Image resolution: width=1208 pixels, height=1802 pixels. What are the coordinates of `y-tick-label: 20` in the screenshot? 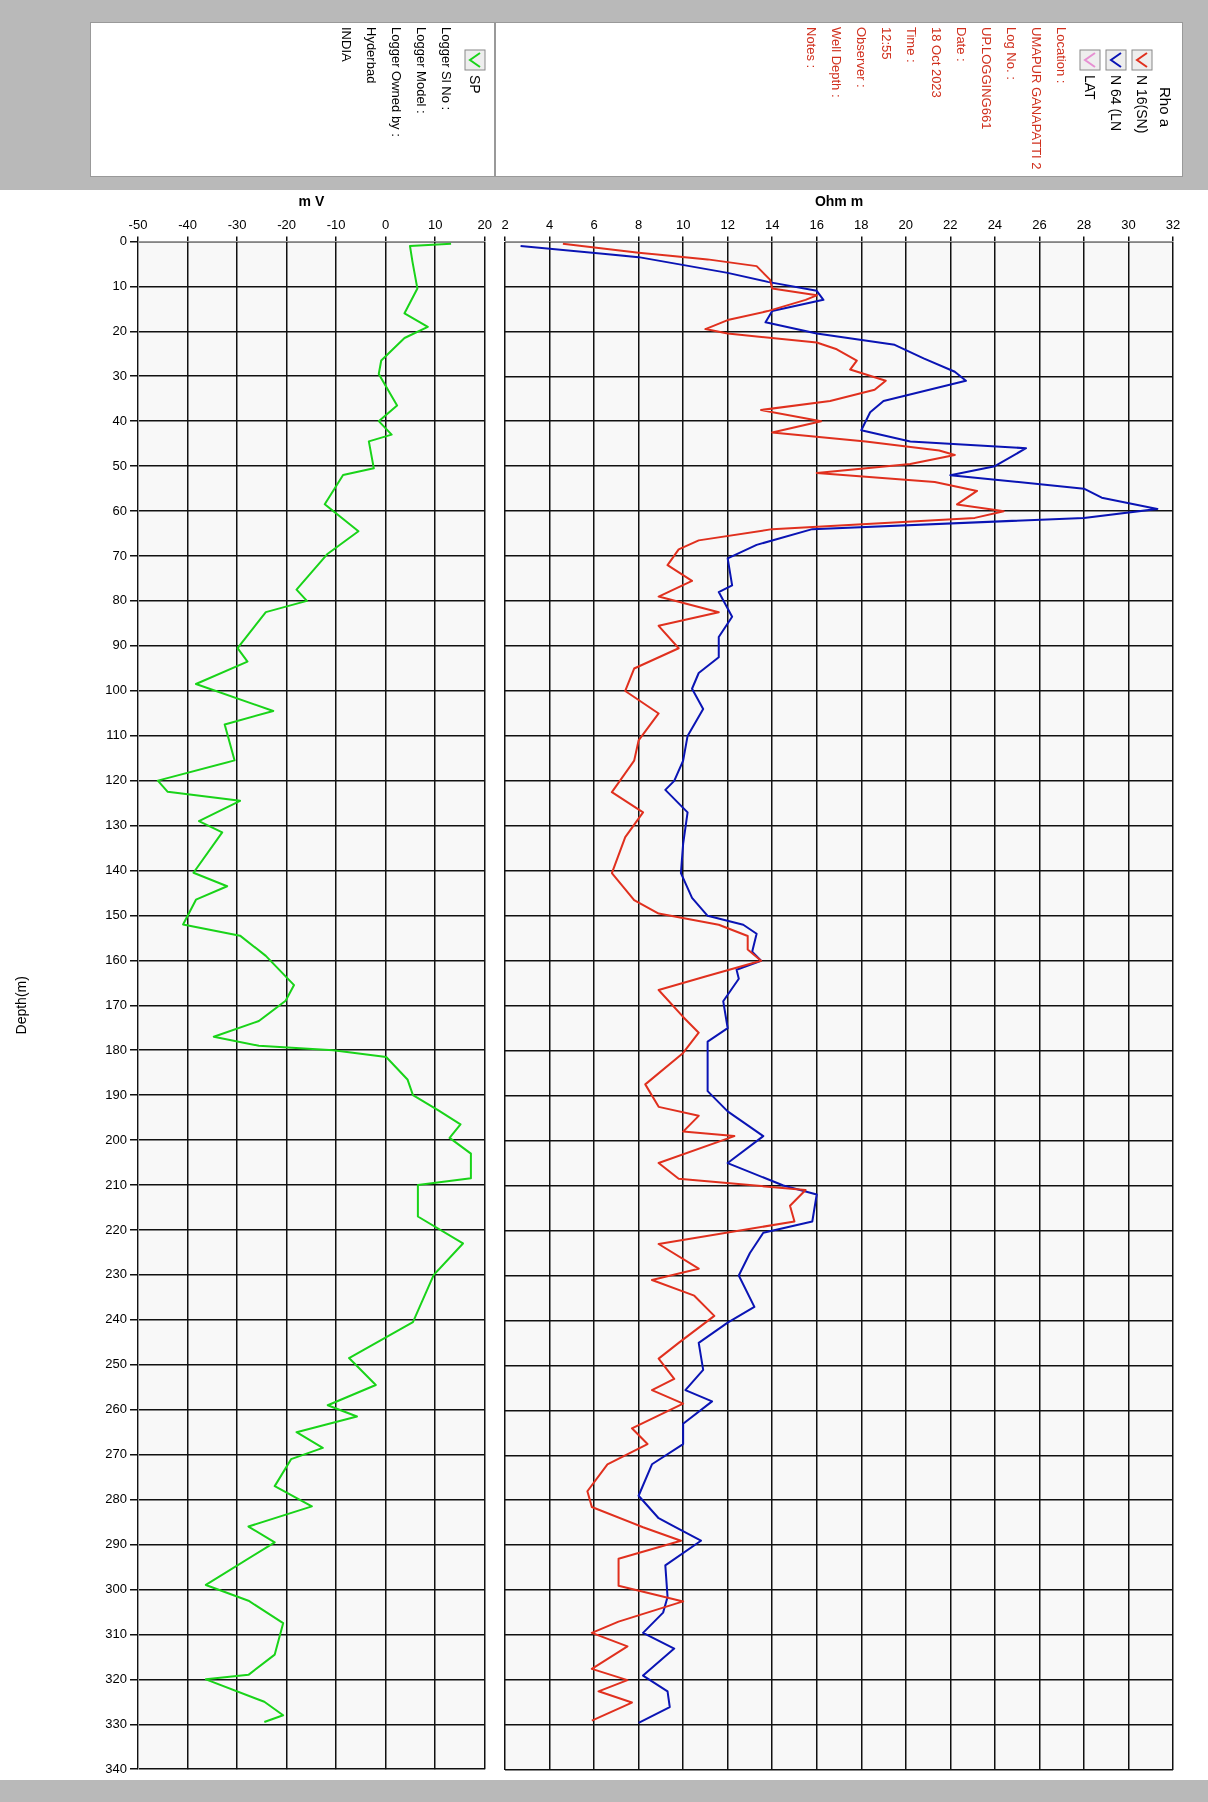 It's located at (119, 330).